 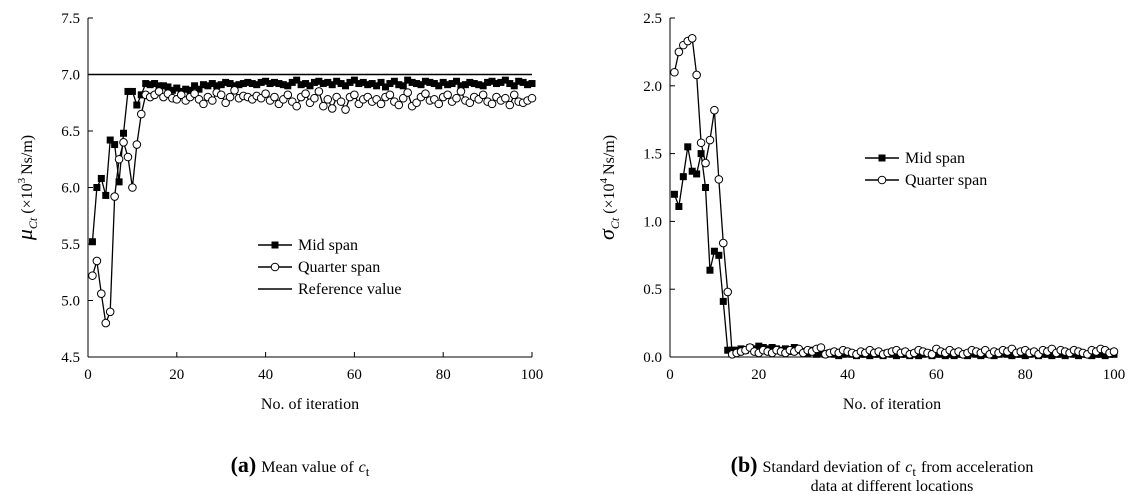 I want to click on y-label-unit: Ns/m), so click(x=27, y=155).